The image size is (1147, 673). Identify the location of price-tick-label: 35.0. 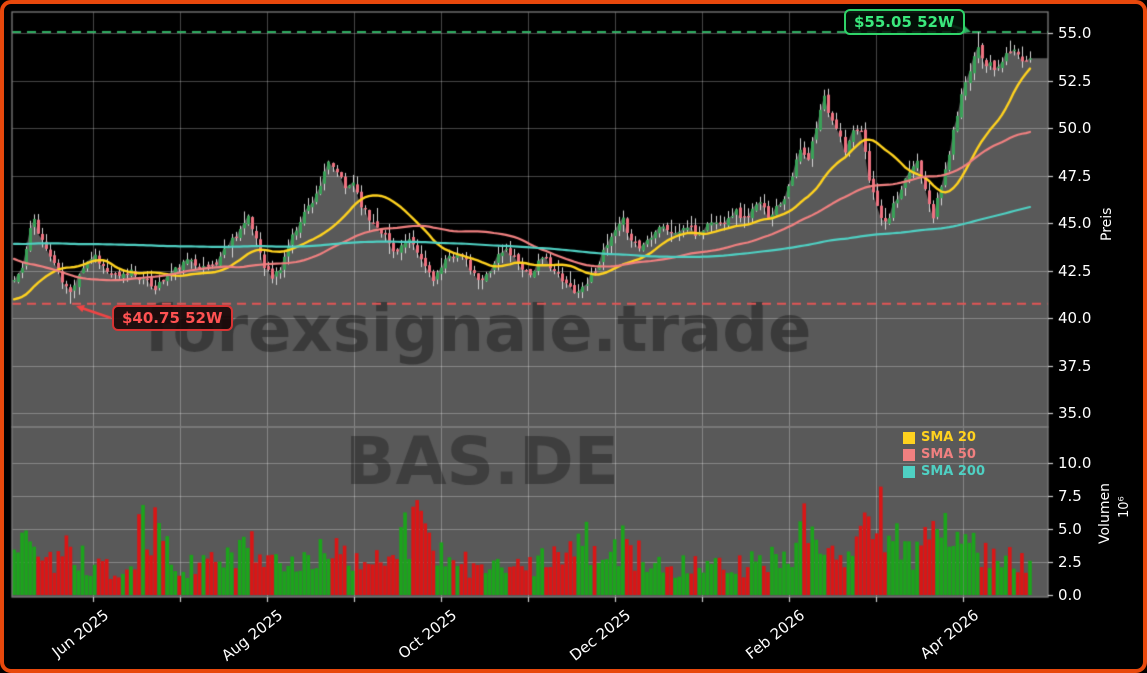
(1075, 413).